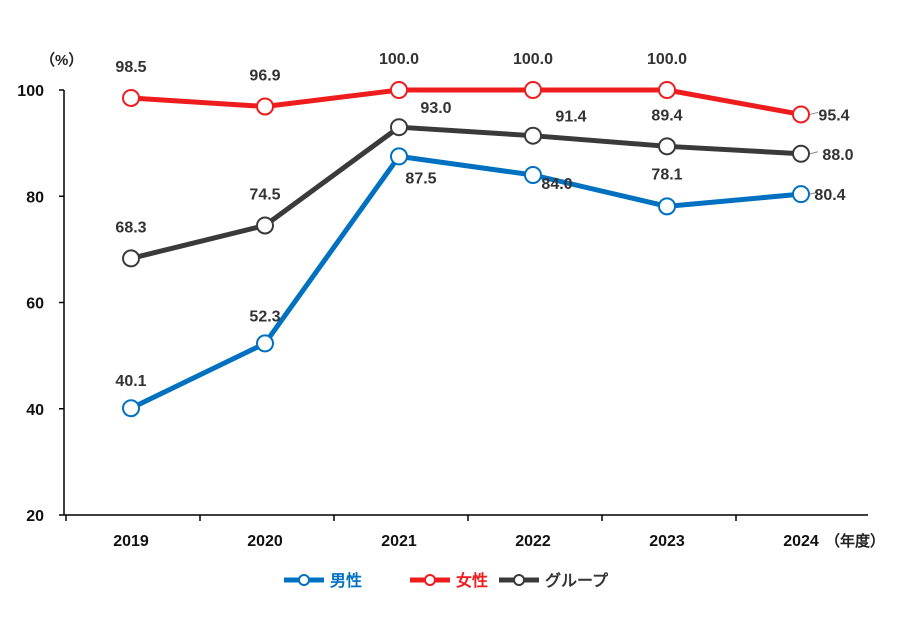 The width and height of the screenshot is (897, 619). Describe the element at coordinates (446, 580) in the screenshot. I see `legend: 男性 女性 グループ` at that location.